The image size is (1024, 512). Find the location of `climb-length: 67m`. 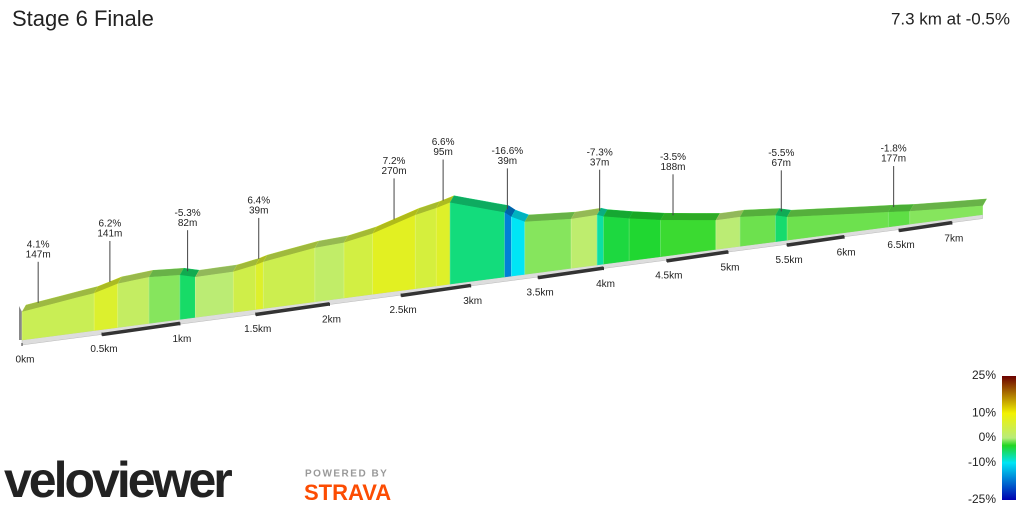

climb-length: 67m is located at coordinates (781, 163).